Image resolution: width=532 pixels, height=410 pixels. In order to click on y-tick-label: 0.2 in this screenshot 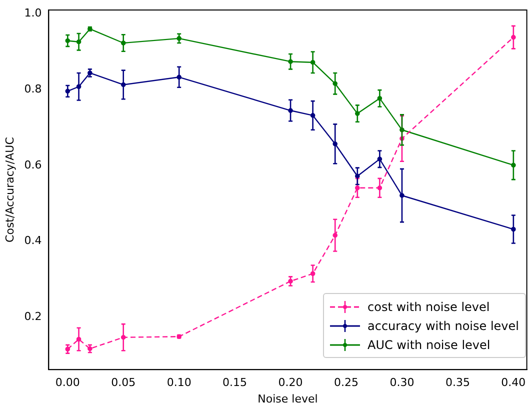, I will do `click(33, 317)`.